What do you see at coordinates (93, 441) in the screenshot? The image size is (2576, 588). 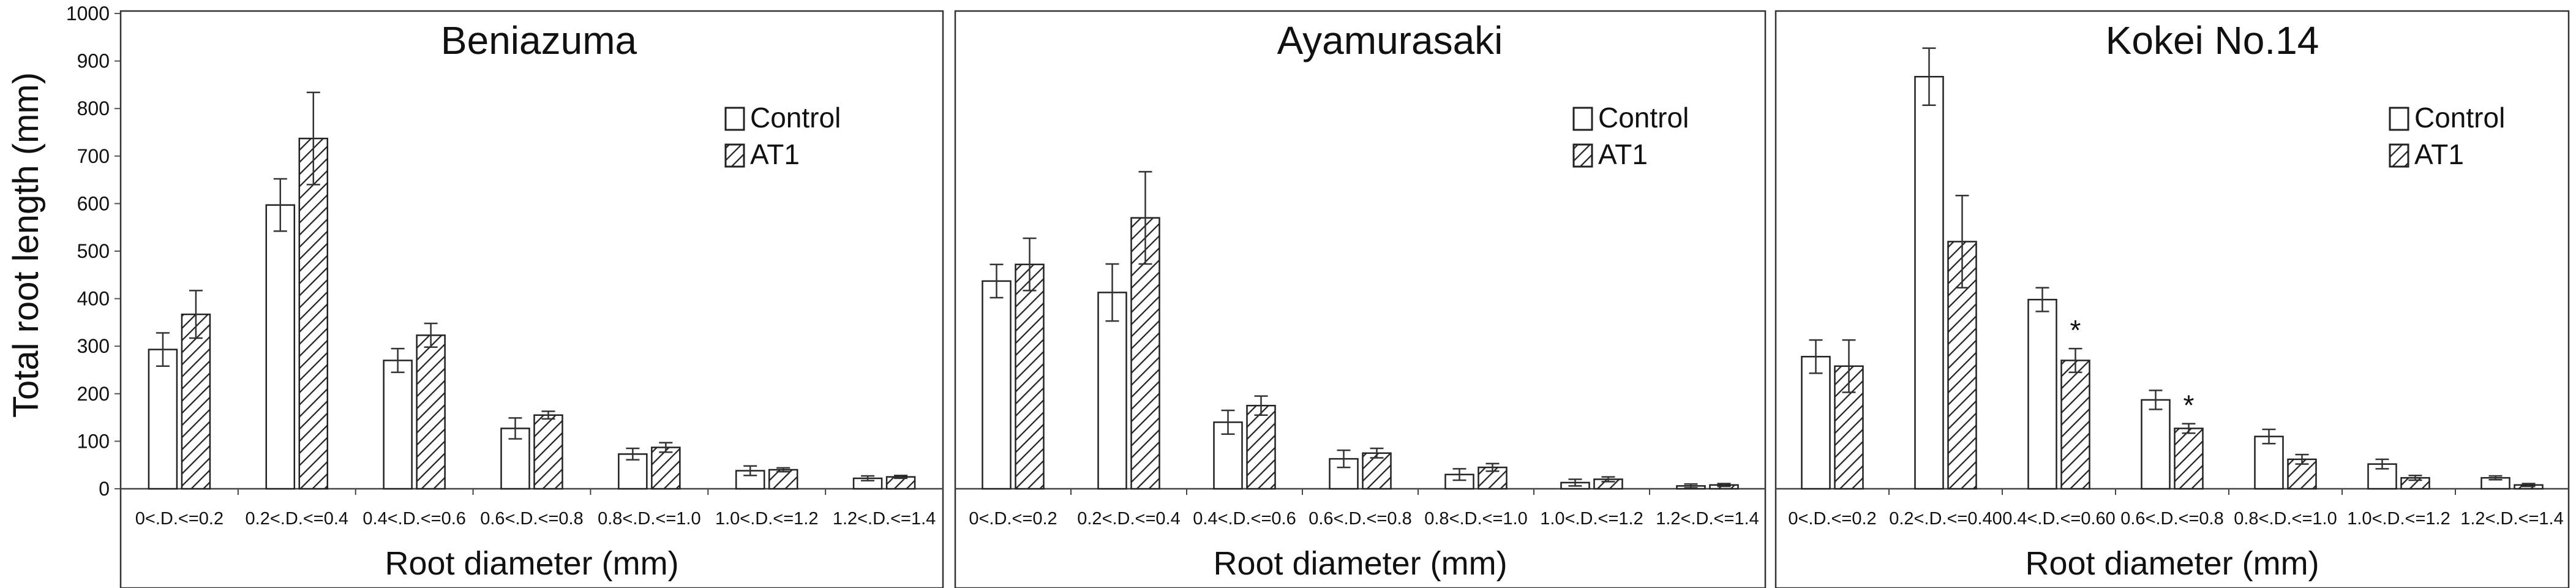 I see `y-tick-label: 100` at bounding box center [93, 441].